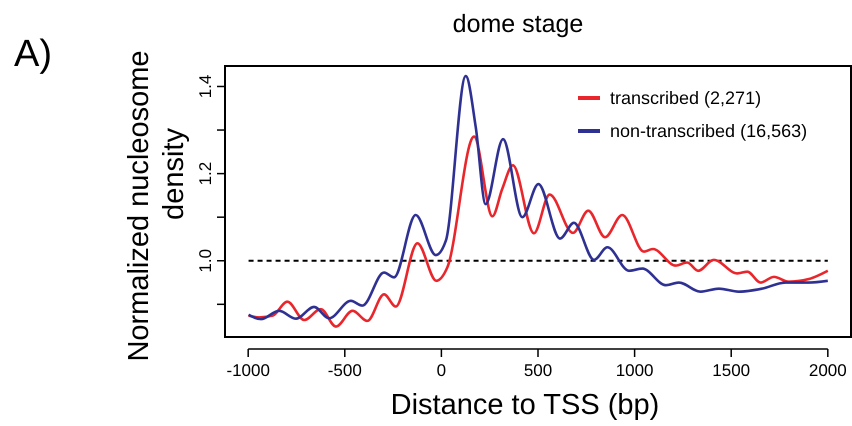 The width and height of the screenshot is (852, 426). I want to click on x-tick-label: -500, so click(345, 370).